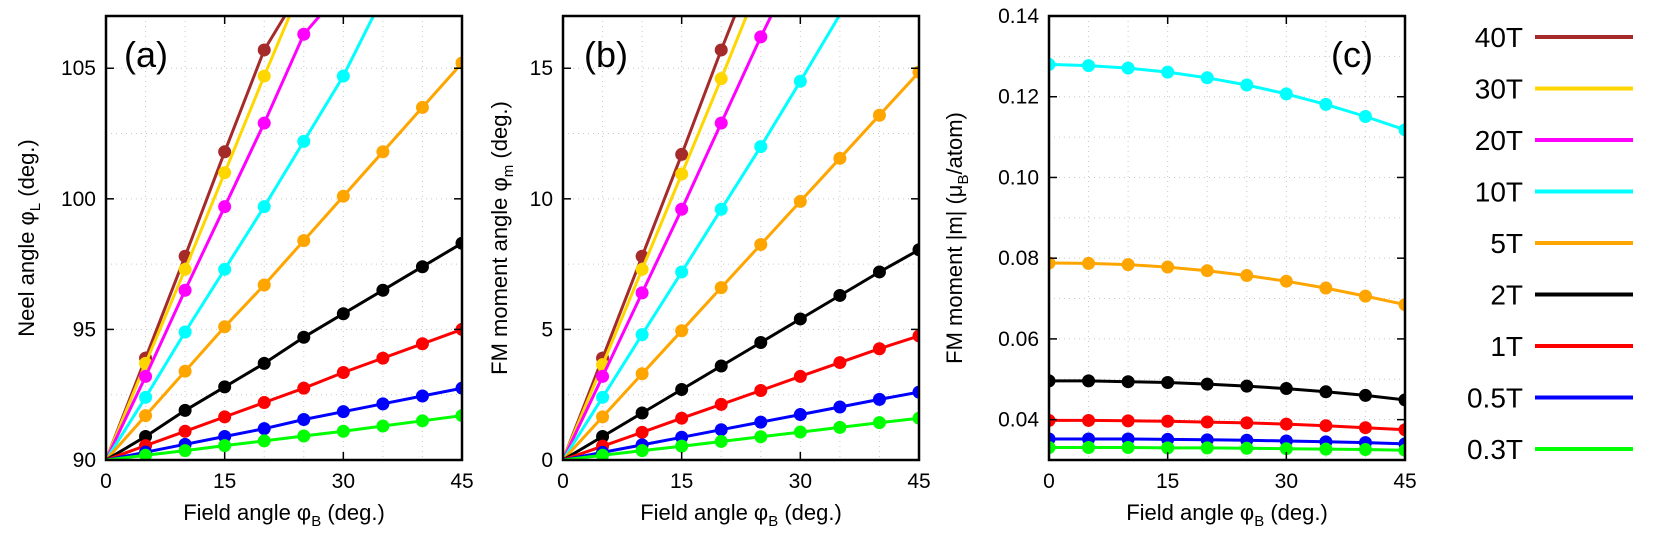  Describe the element at coordinates (240, 238) in the screenshot. I see `panel-a-line-10t` at that location.